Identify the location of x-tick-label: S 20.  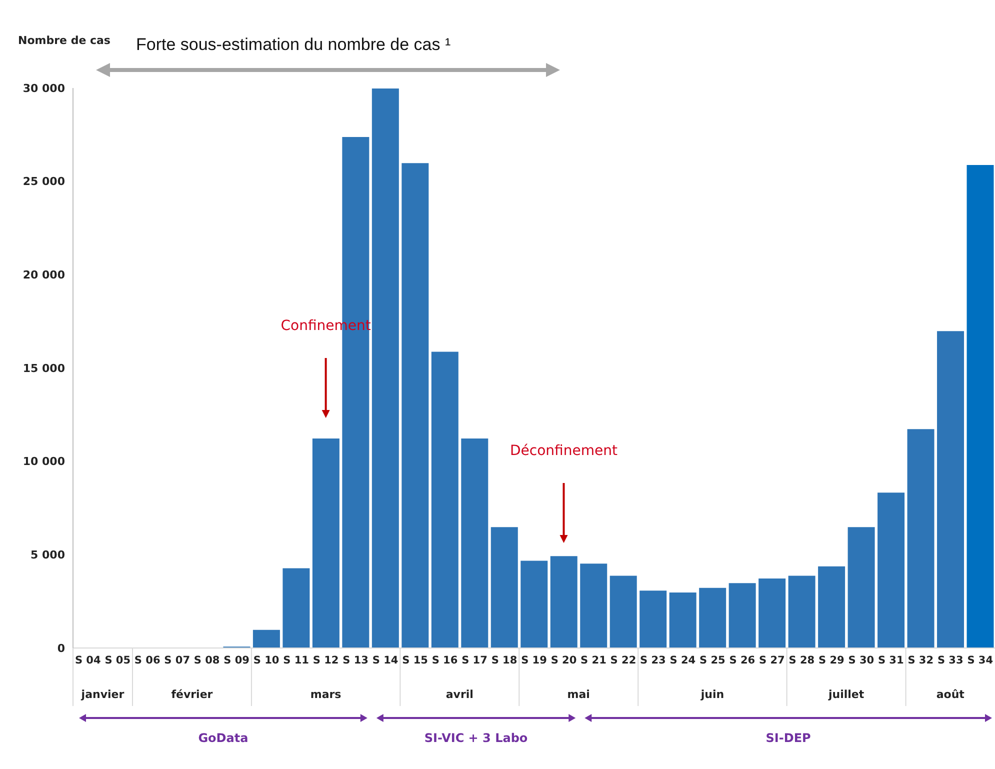
(563, 660).